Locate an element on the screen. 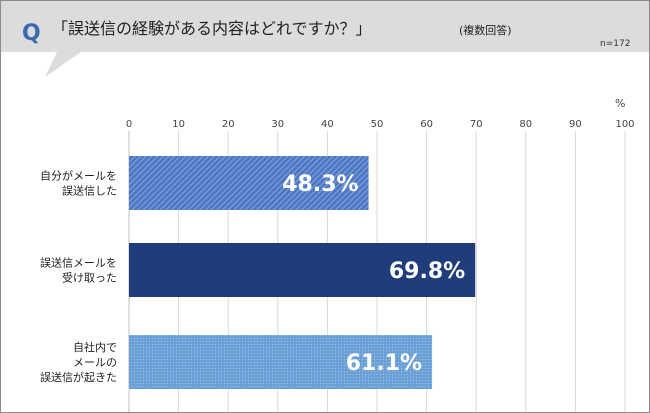  question-title: 「誤送信の経験がある内容はどれですか？」 is located at coordinates (212, 28).